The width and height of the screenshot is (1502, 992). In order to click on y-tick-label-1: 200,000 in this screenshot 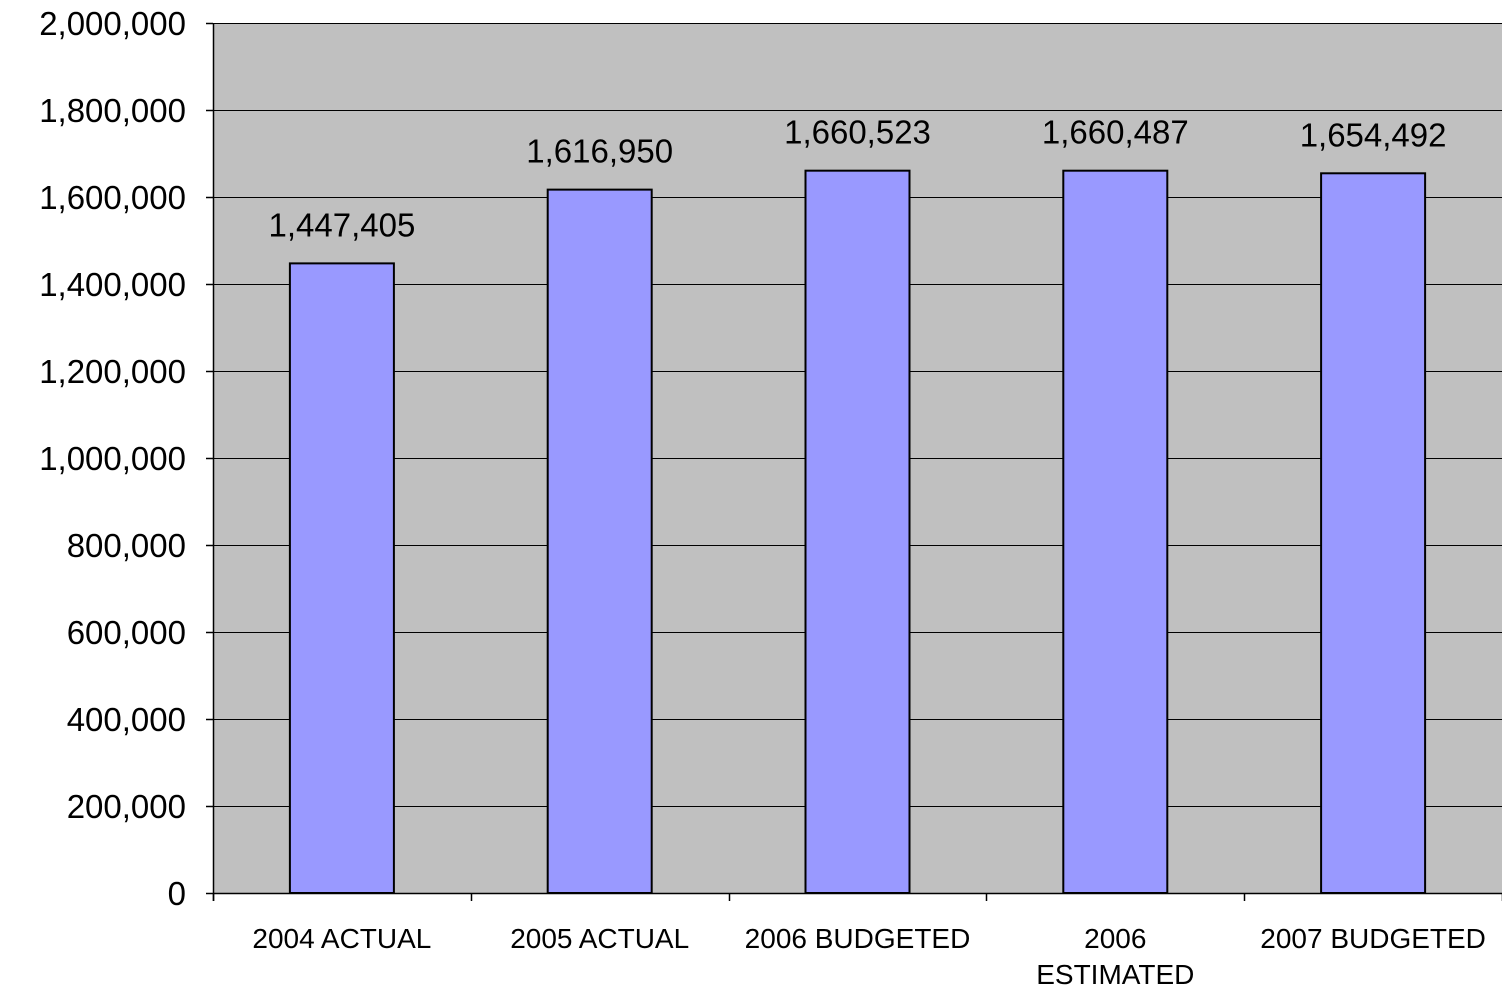, I will do `click(126, 806)`.